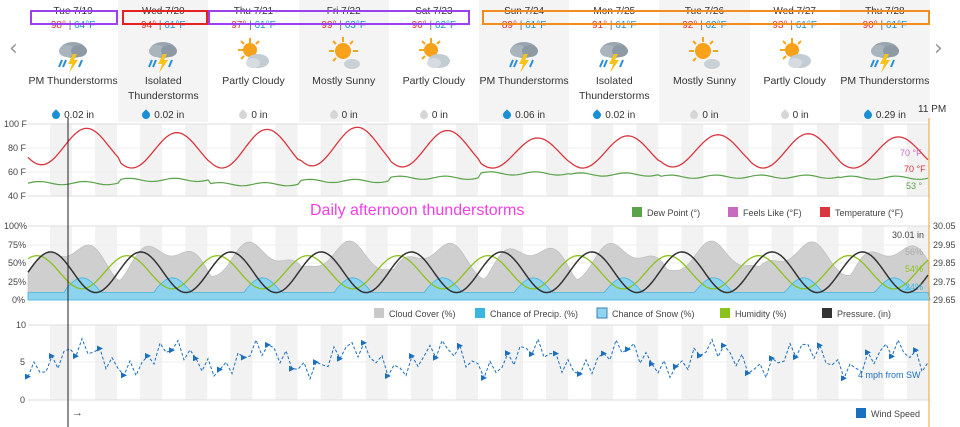  Describe the element at coordinates (864, 314) in the screenshot. I see `legend-pressure: Pressure. (in)` at that location.